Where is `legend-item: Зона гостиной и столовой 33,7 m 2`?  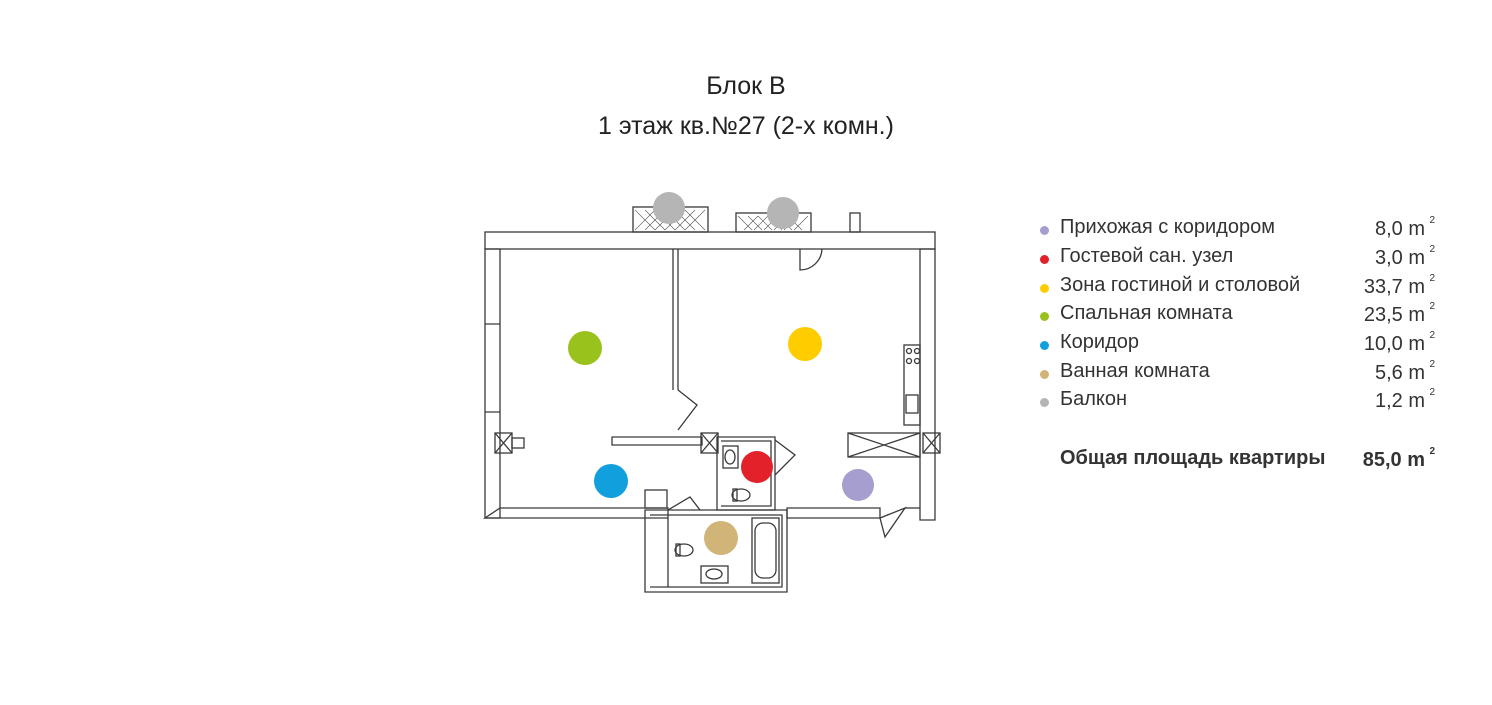 legend-item: Зона гостиной и столовой 33,7 m 2 is located at coordinates (1237, 287).